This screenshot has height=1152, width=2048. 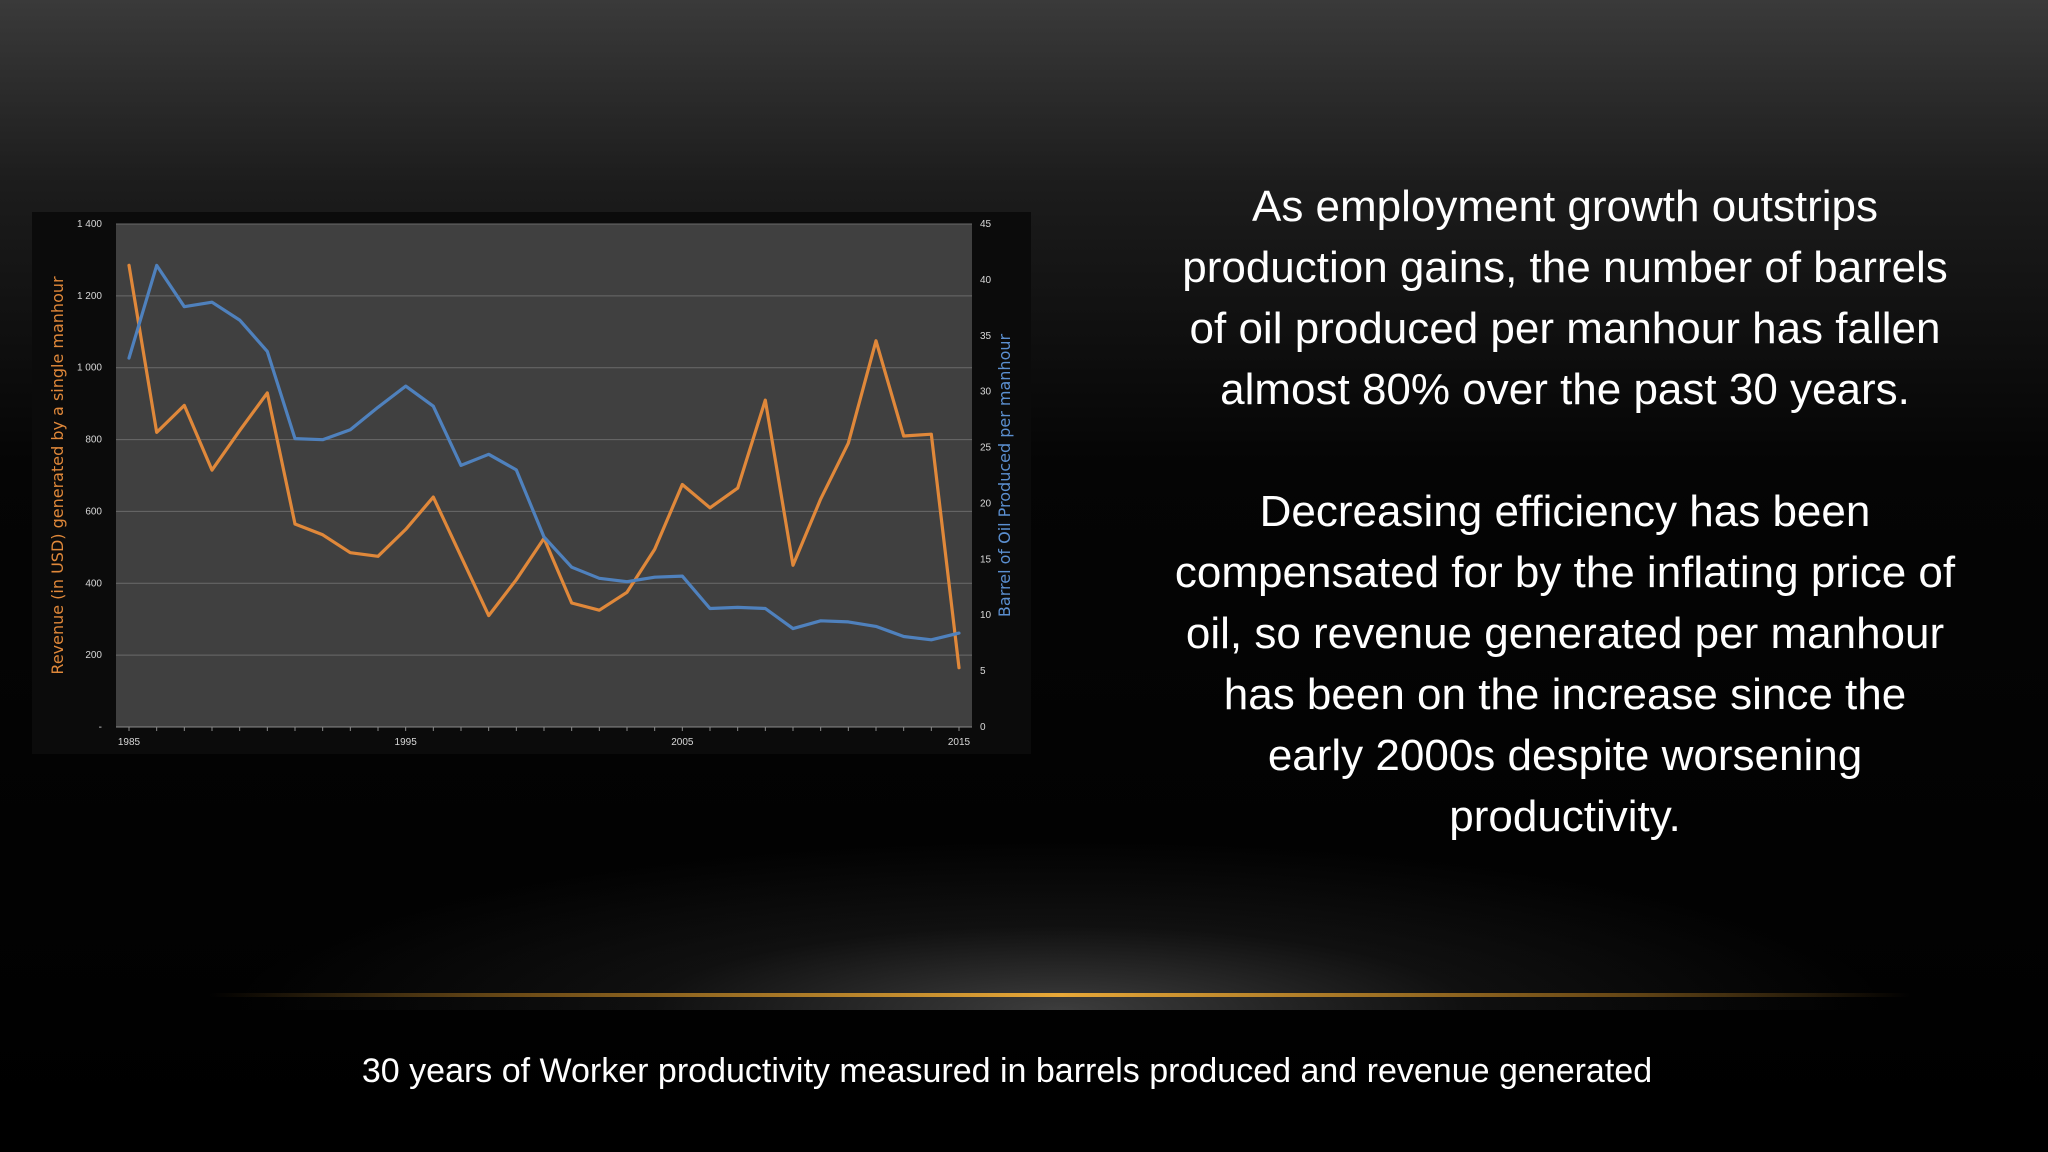 I want to click on y-tick-label-left: 1 400, so click(x=89, y=224).